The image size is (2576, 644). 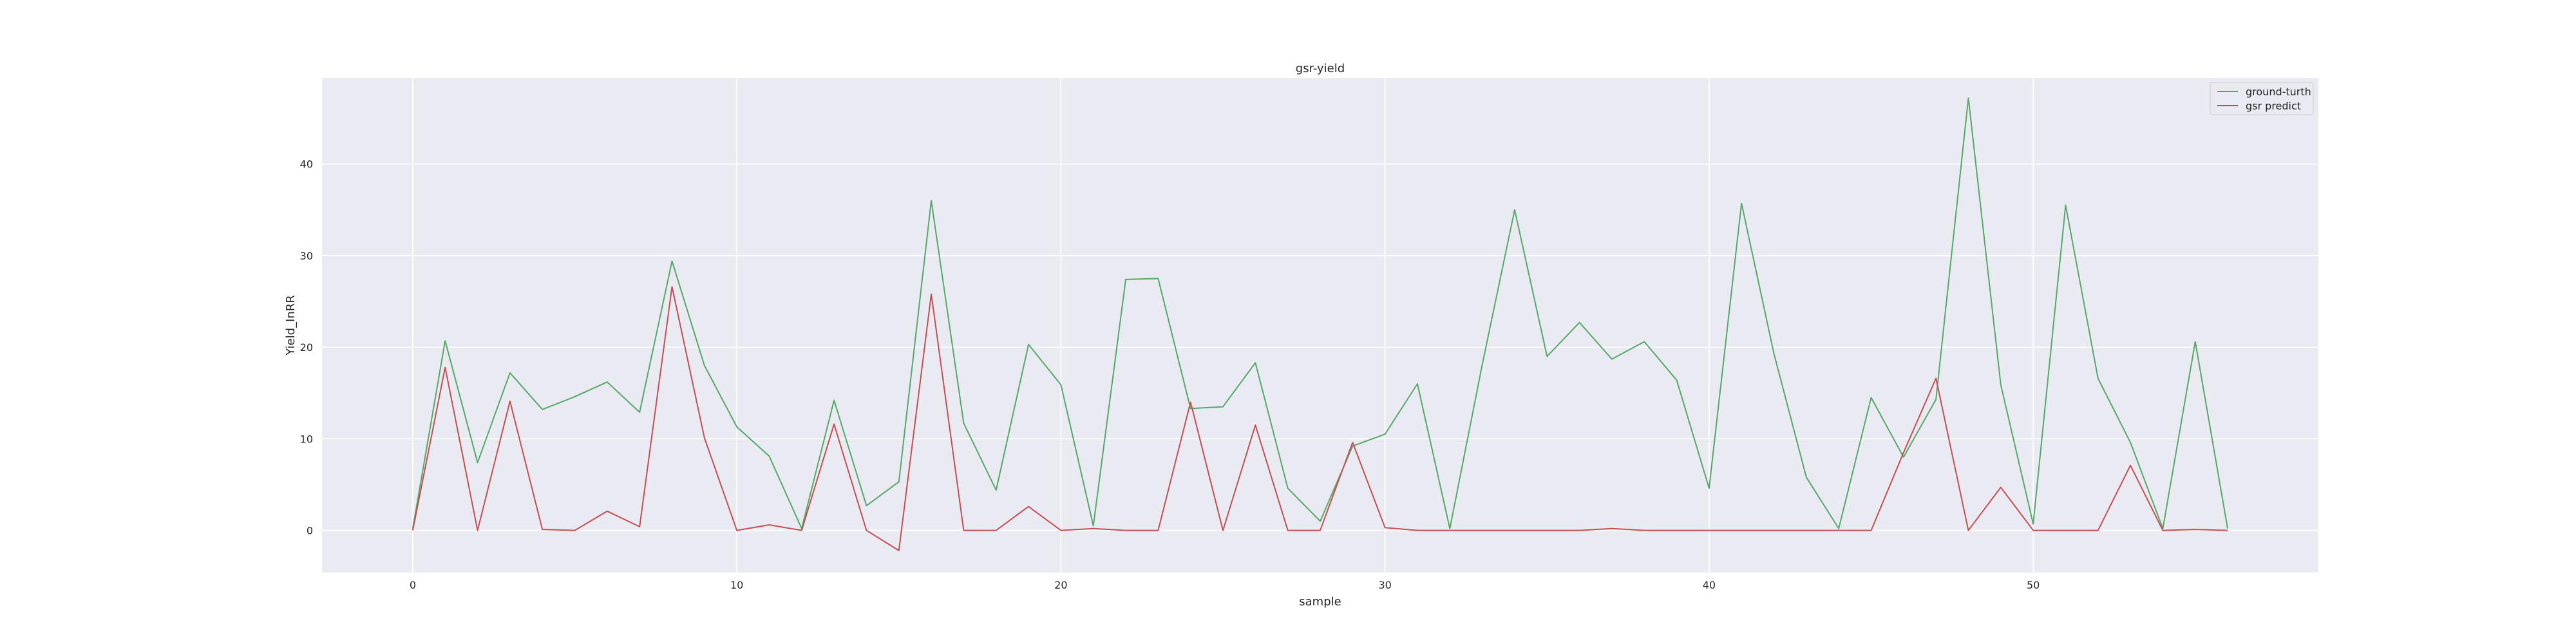 What do you see at coordinates (2033, 585) in the screenshot?
I see `x-tick-label: 50` at bounding box center [2033, 585].